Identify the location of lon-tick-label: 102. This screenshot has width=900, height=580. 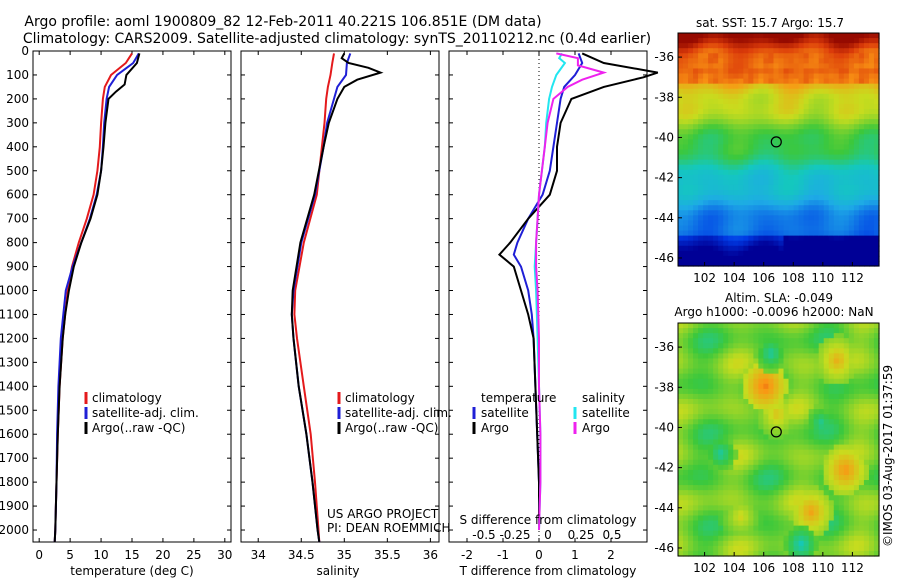
(704, 278).